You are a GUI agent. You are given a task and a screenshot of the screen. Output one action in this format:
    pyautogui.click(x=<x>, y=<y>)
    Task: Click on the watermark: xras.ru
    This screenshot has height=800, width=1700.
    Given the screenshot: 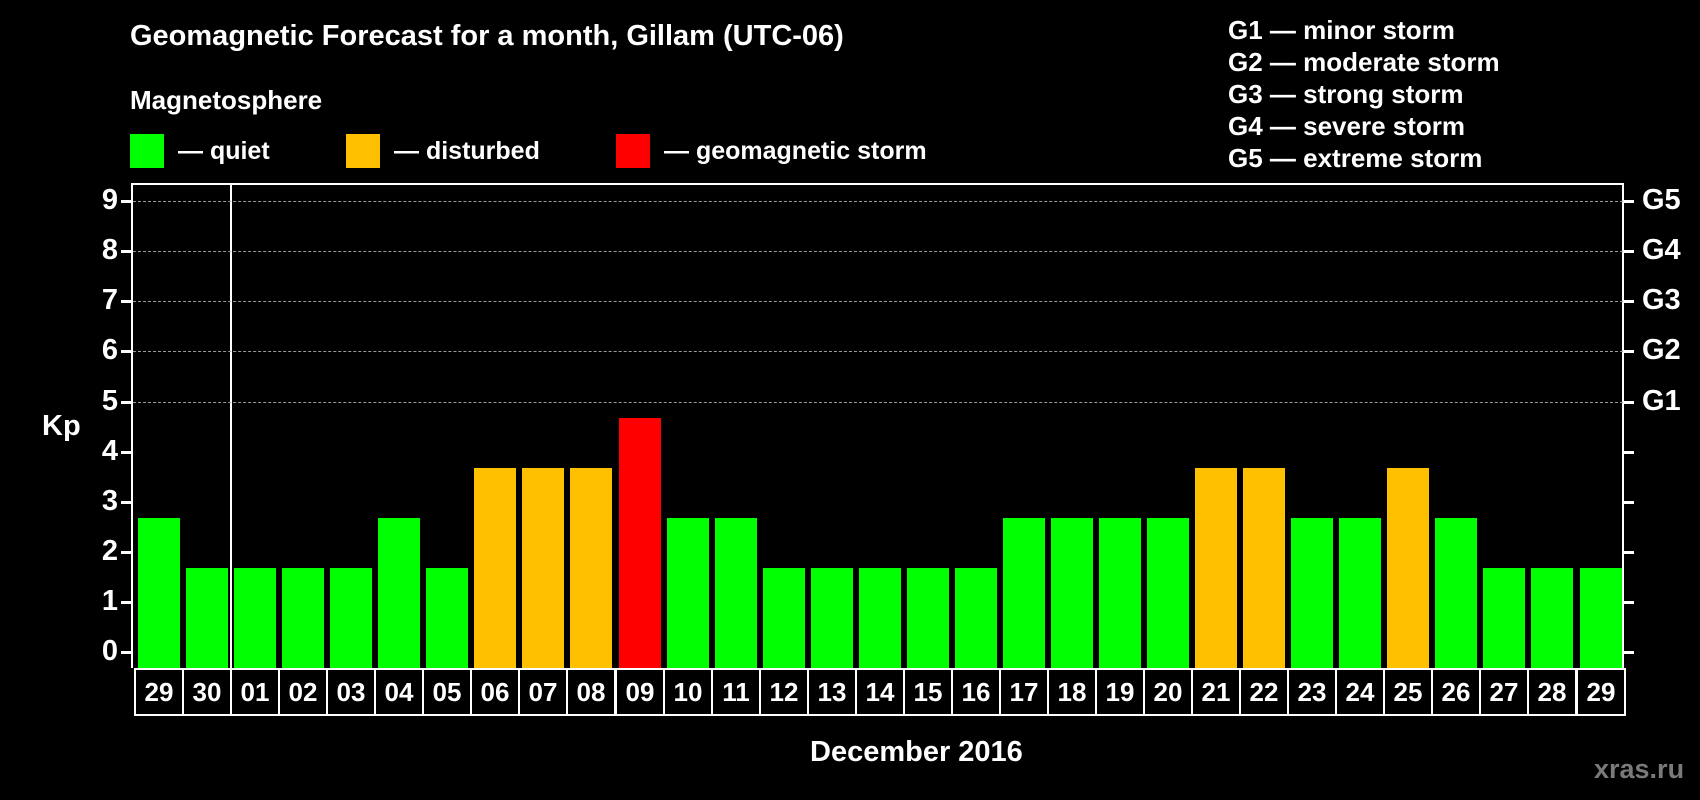 What is the action you would take?
    pyautogui.click(x=1639, y=769)
    